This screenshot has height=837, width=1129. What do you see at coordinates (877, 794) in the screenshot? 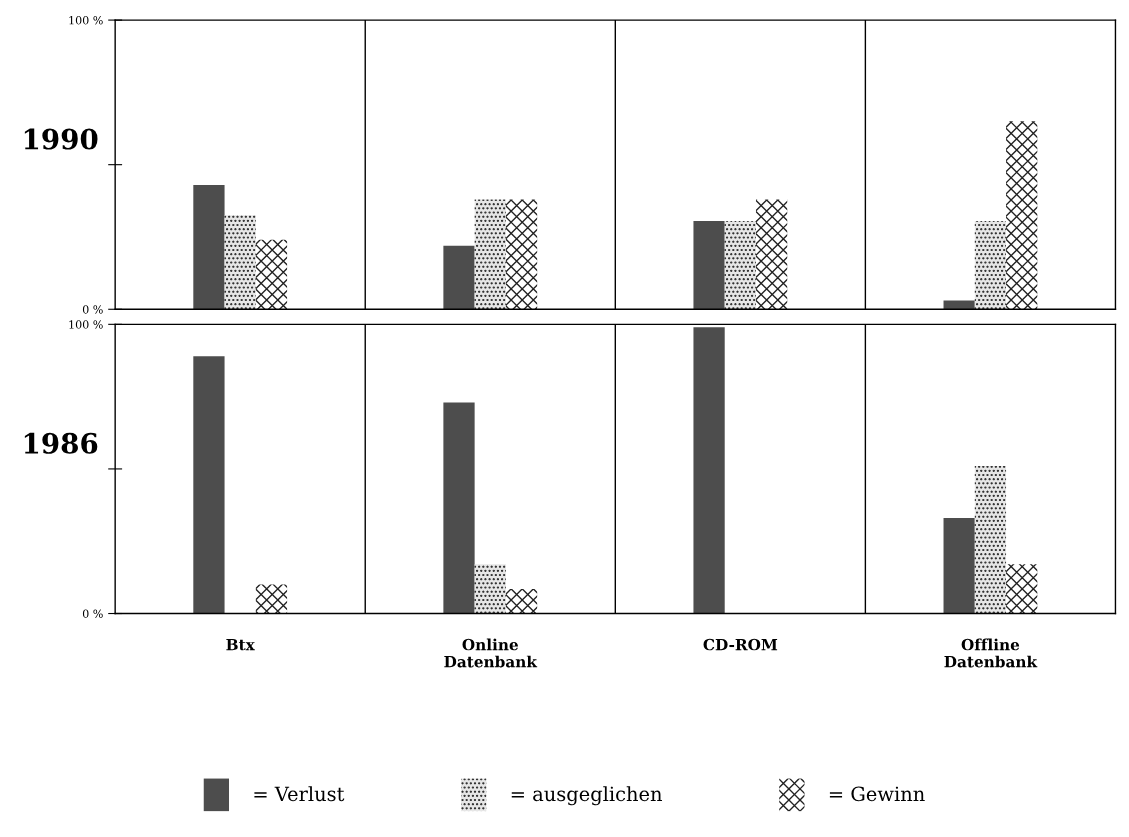
I see `legend-label: = Gewinn` at bounding box center [877, 794].